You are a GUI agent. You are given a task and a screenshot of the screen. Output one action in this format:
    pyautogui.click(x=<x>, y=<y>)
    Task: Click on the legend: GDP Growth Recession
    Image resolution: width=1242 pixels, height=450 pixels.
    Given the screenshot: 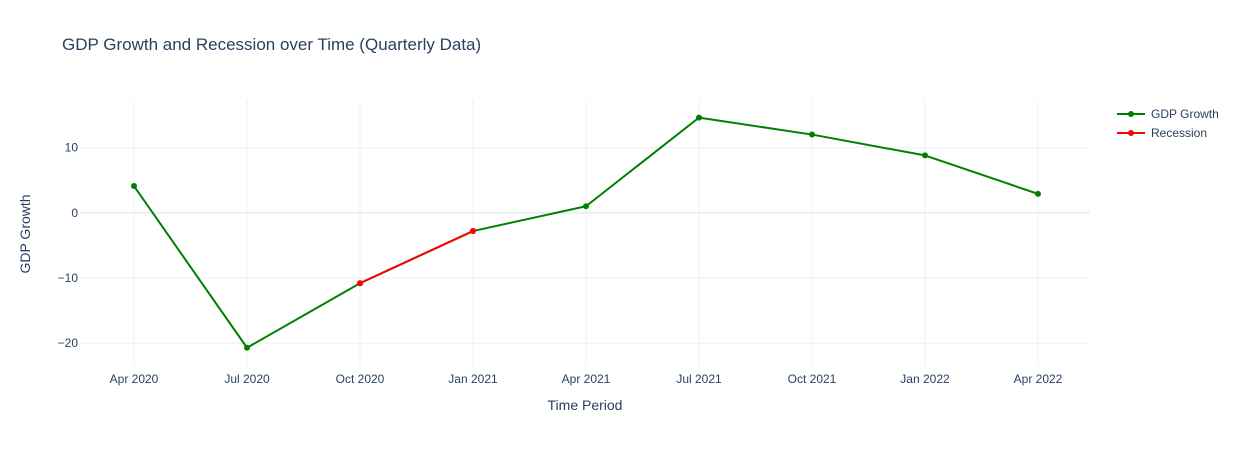 What is the action you would take?
    pyautogui.click(x=1168, y=123)
    